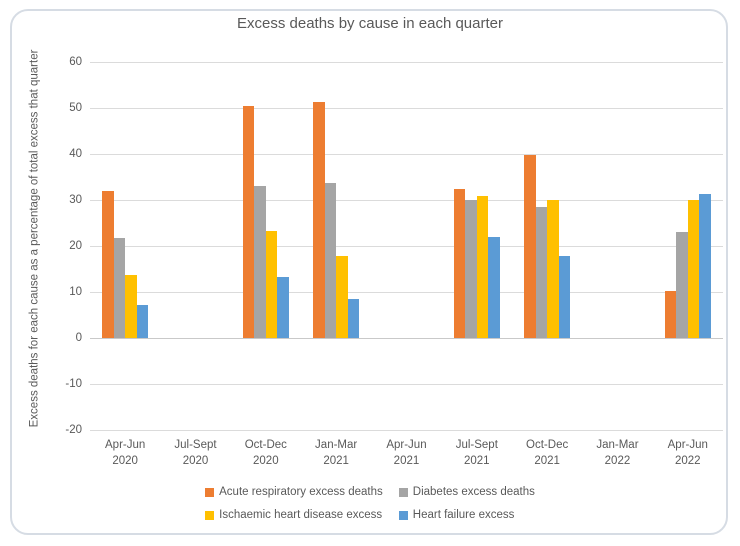  I want to click on x-axis-label: Apr-Jun 2021, so click(406, 455).